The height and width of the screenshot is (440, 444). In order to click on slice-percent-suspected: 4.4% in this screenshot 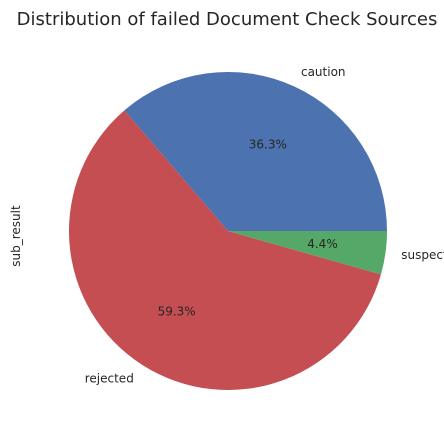, I will do `click(322, 244)`.